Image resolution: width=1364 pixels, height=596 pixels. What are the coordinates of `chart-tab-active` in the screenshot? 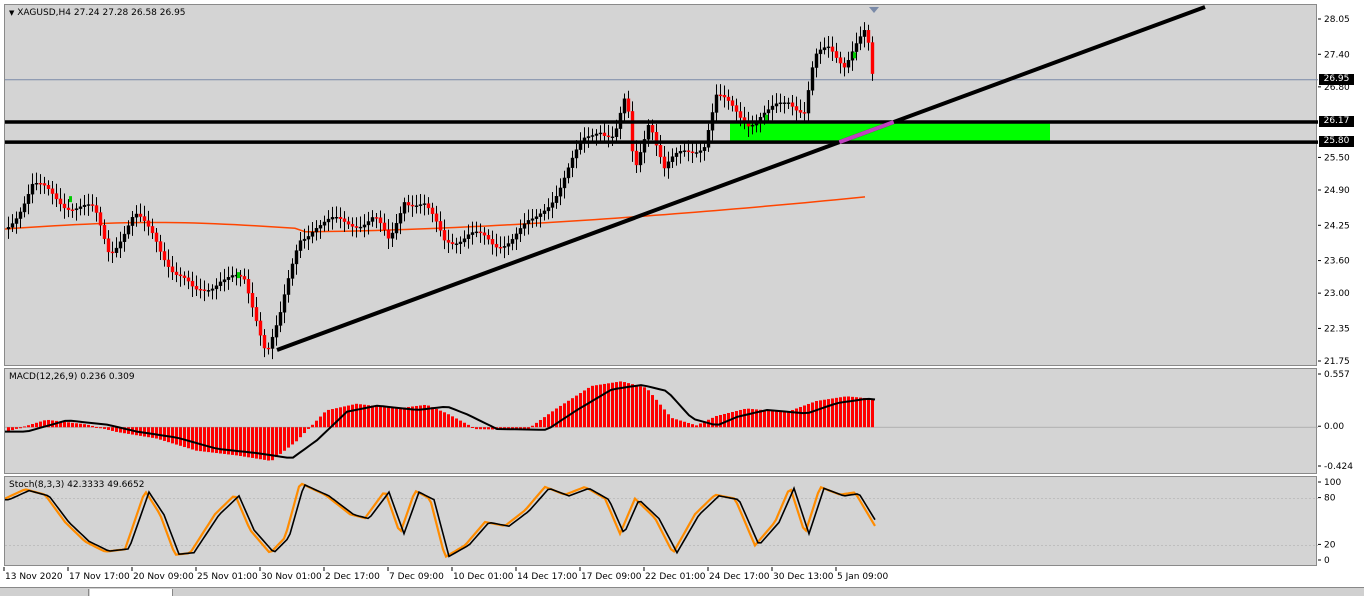 It's located at (131, 592).